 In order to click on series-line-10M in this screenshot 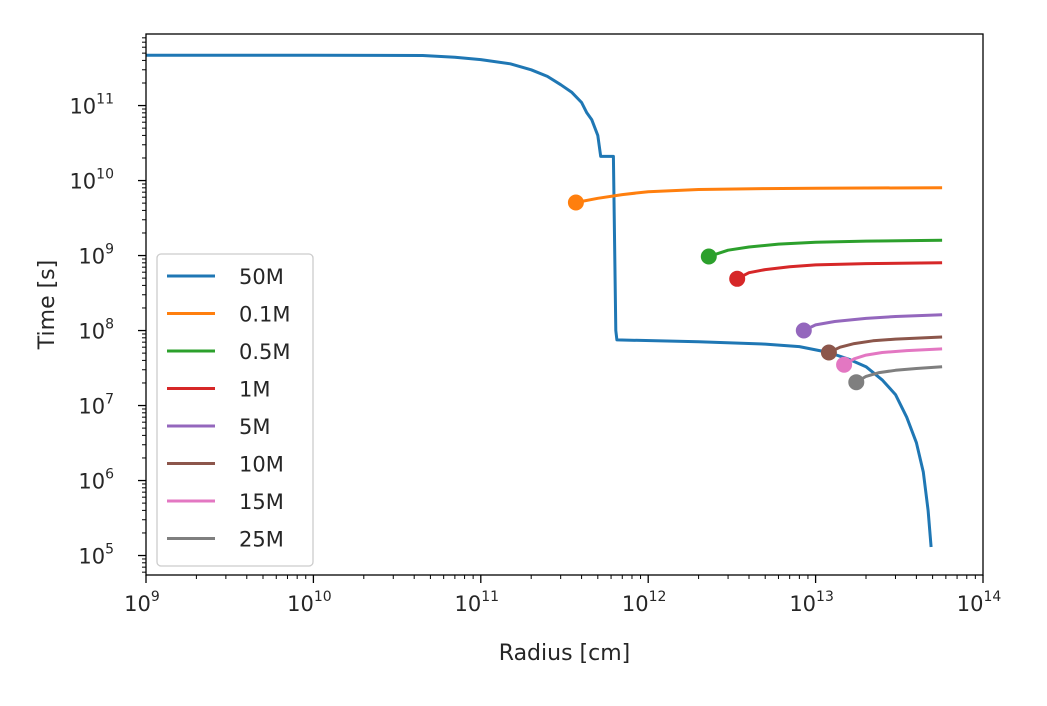, I will do `click(885, 344)`.